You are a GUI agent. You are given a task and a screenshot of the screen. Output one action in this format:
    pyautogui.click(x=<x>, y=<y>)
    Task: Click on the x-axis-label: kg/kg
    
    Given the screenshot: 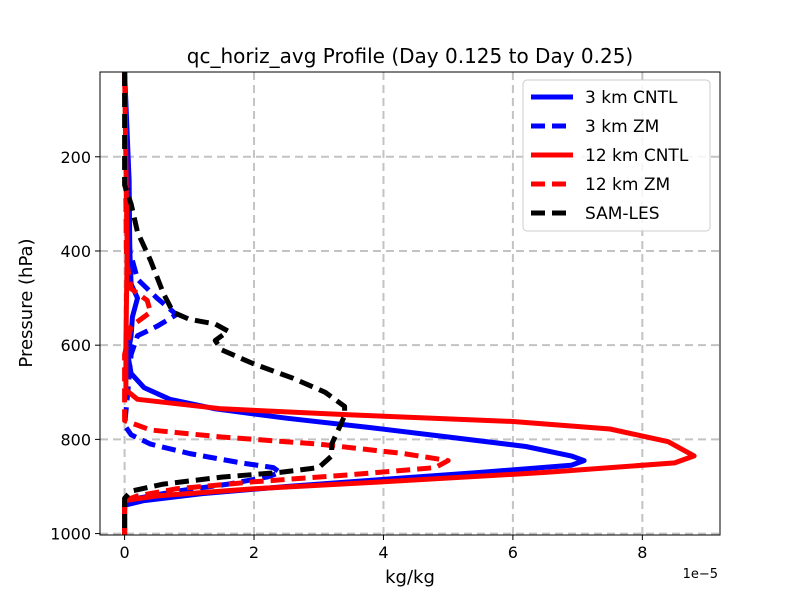 What is the action you would take?
    pyautogui.click(x=410, y=577)
    